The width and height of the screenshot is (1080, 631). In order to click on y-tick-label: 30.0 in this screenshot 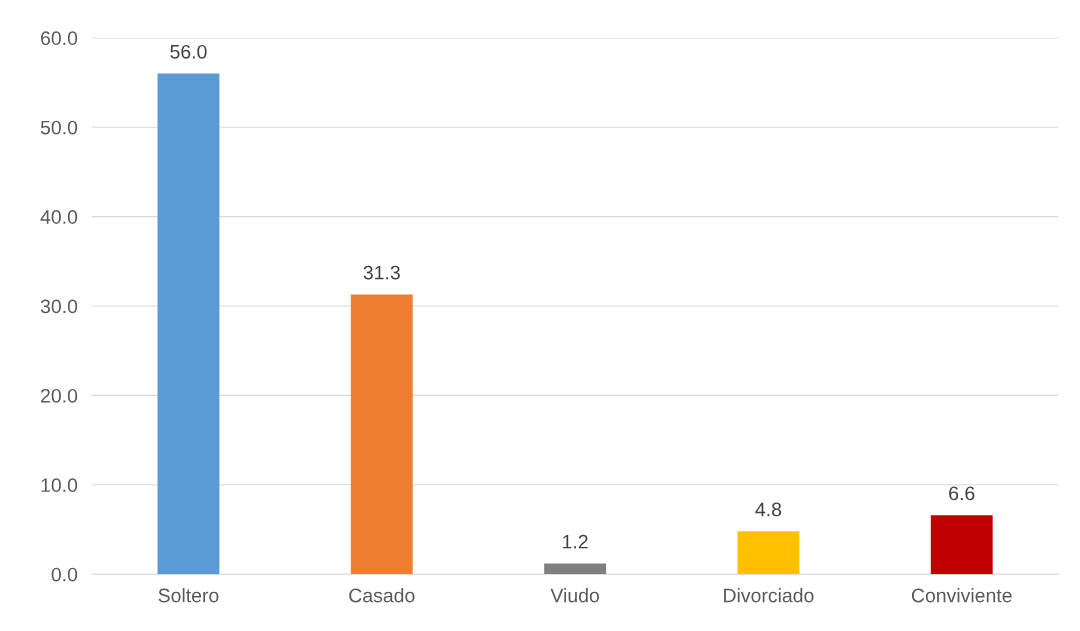, I will do `click(59, 306)`.